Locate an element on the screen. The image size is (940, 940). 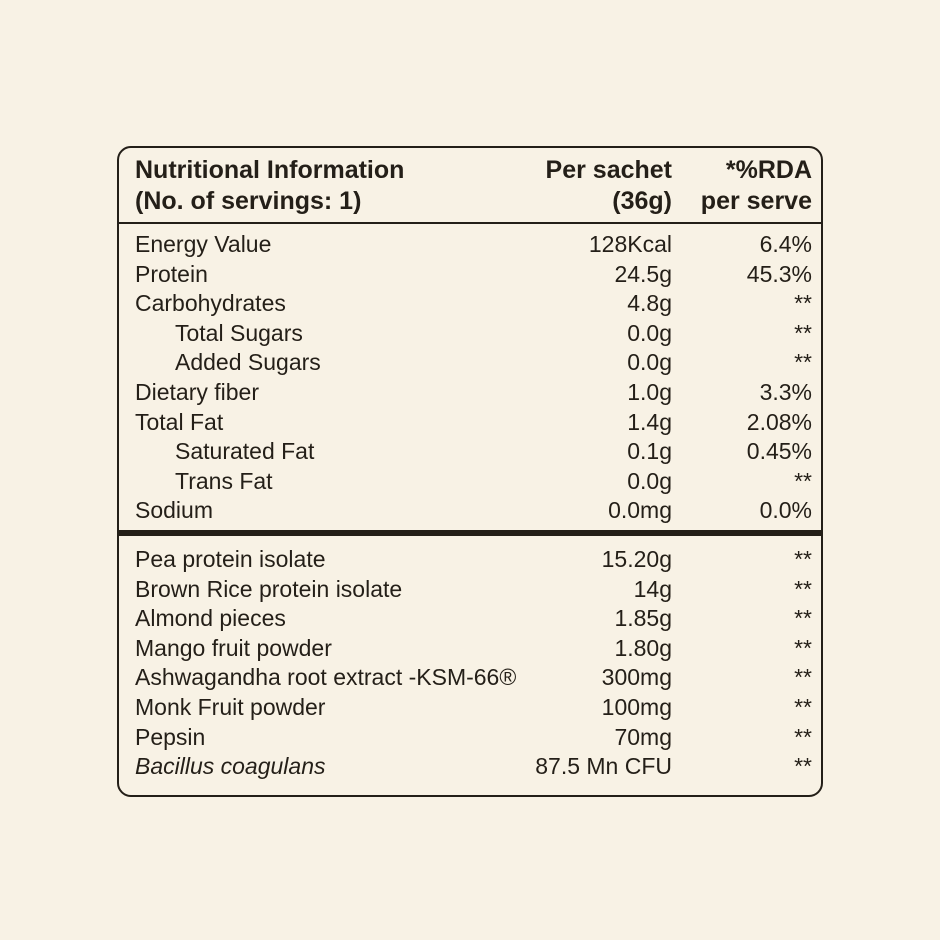
ingredient-value: 100mg is located at coordinates (636, 706).